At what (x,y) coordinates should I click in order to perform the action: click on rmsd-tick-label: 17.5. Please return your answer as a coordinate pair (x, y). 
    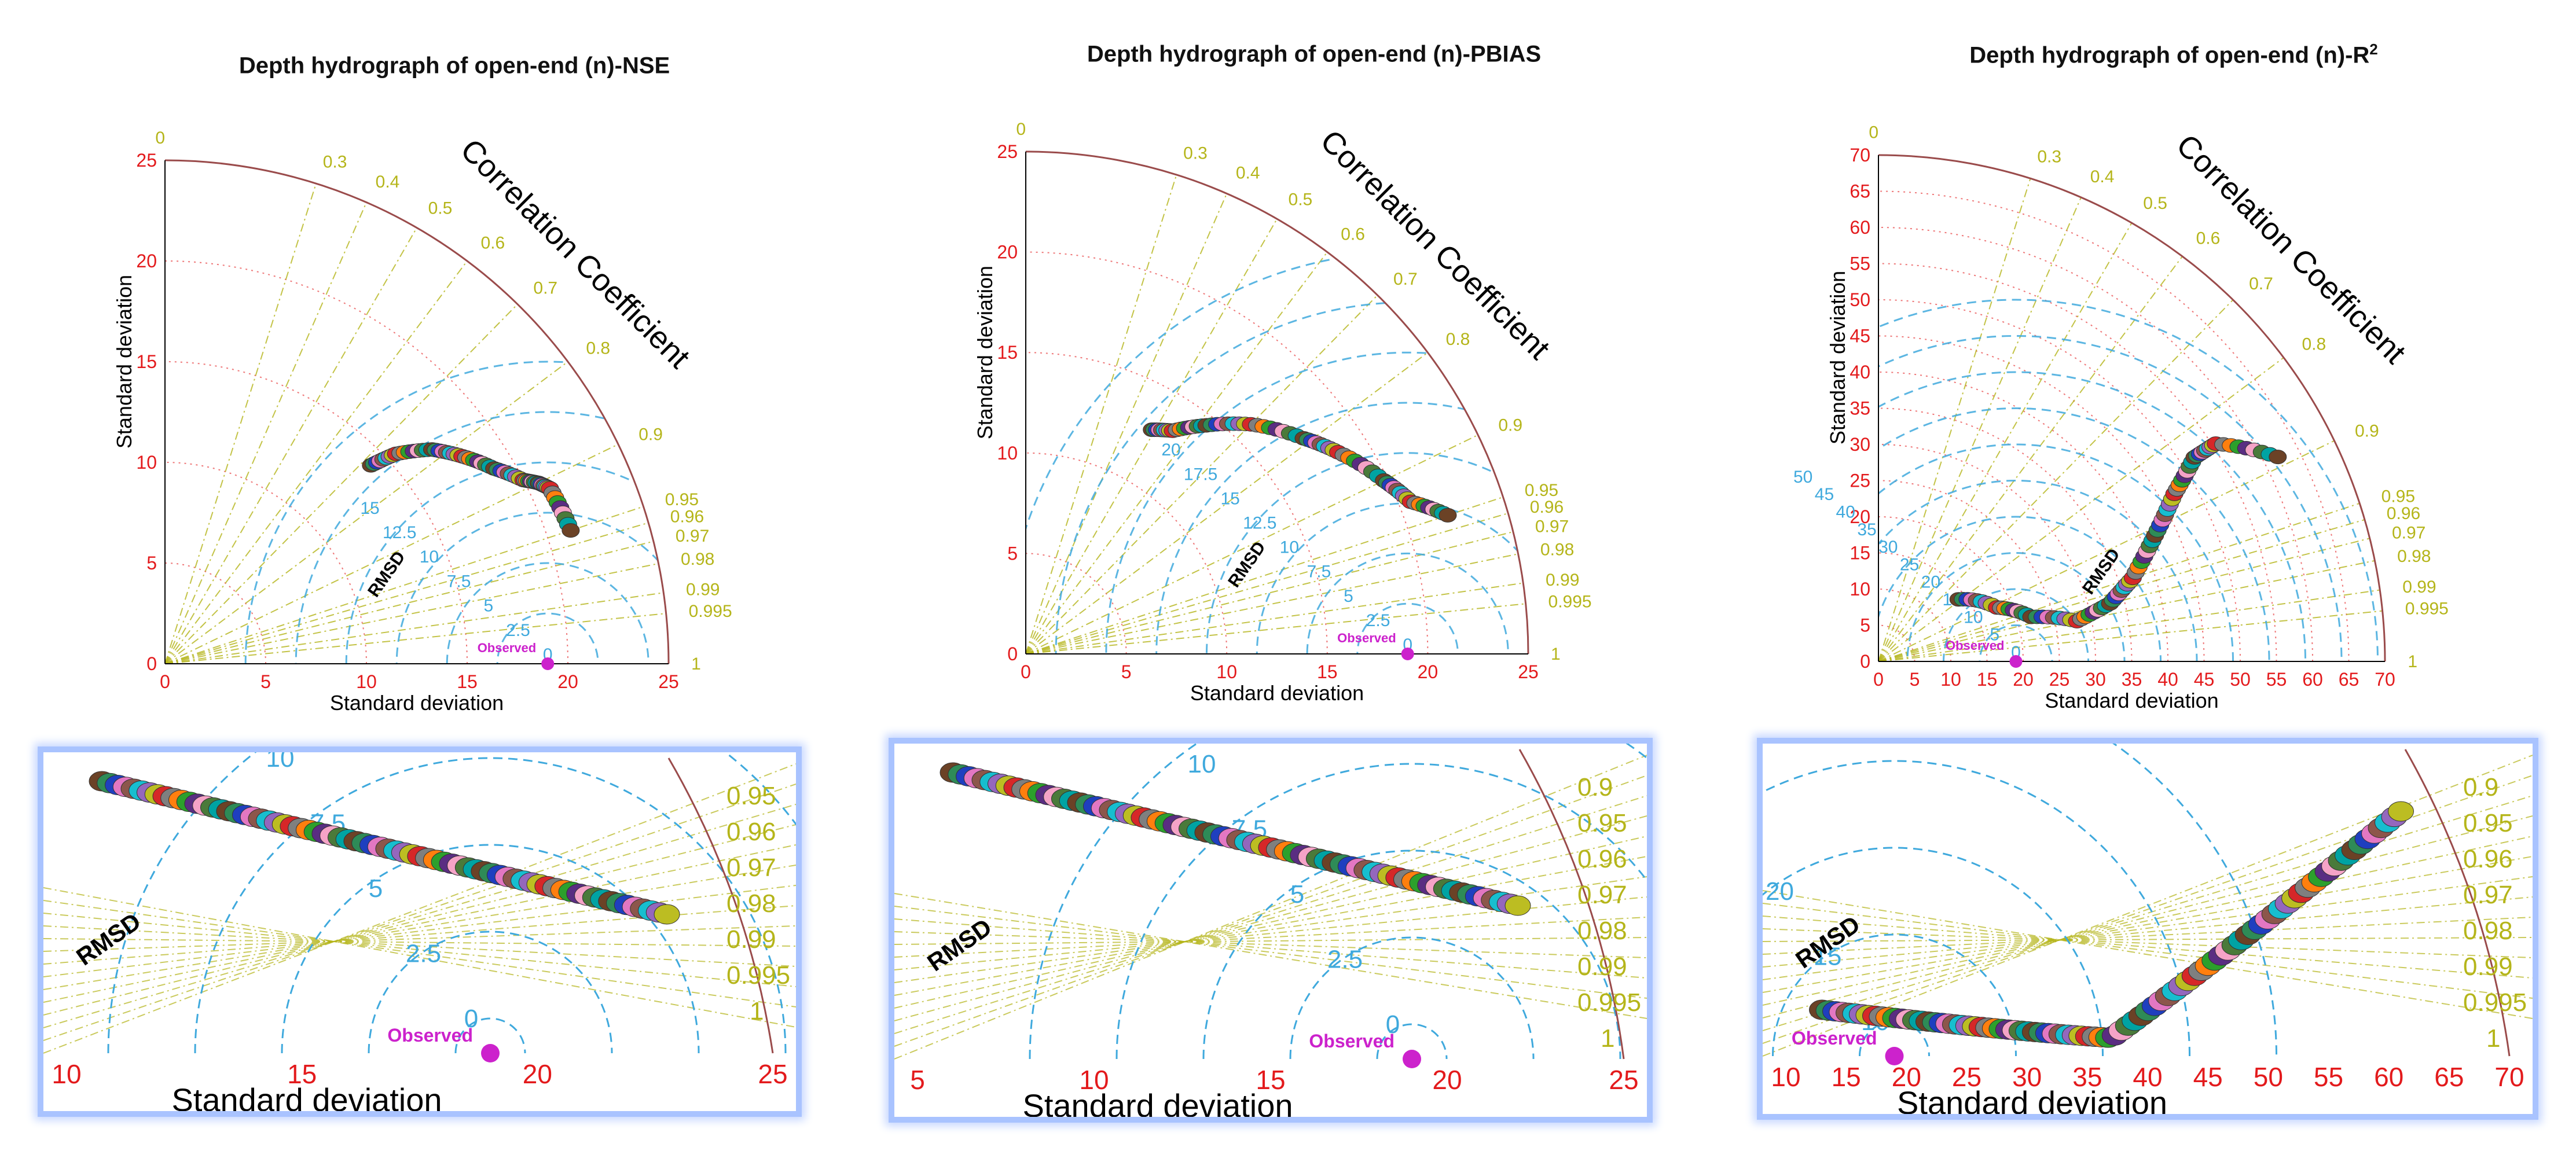
    Looking at the image, I should click on (1200, 475).